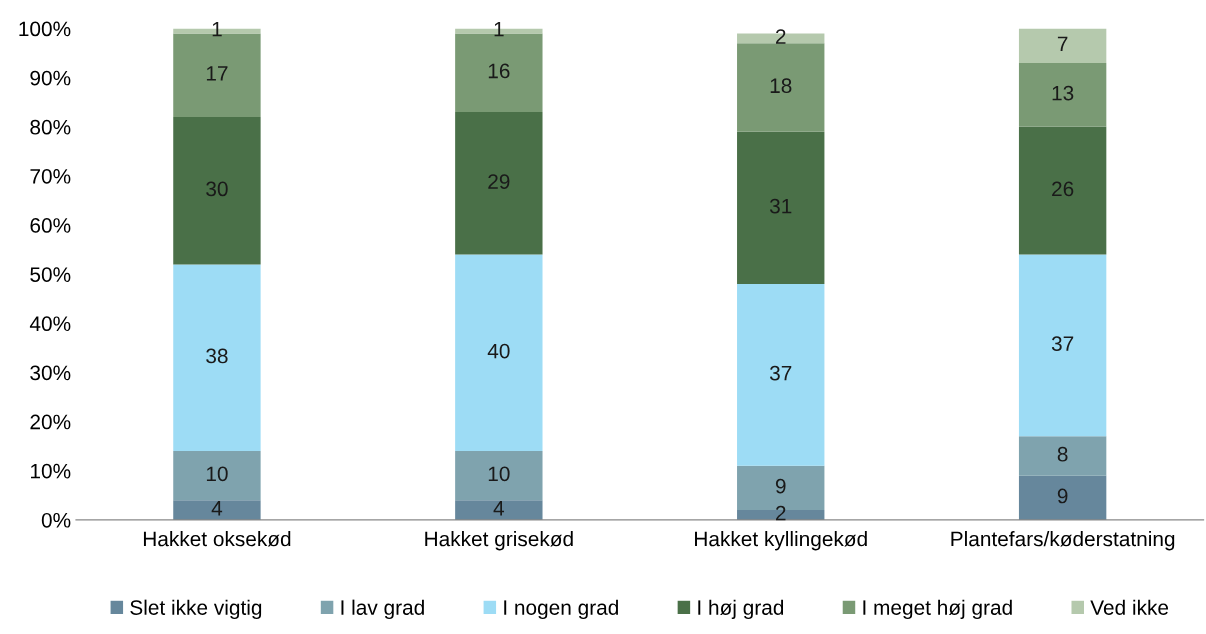 The image size is (1206, 634). Describe the element at coordinates (50, 324) in the screenshot. I see `y-tick-label: 40%` at that location.